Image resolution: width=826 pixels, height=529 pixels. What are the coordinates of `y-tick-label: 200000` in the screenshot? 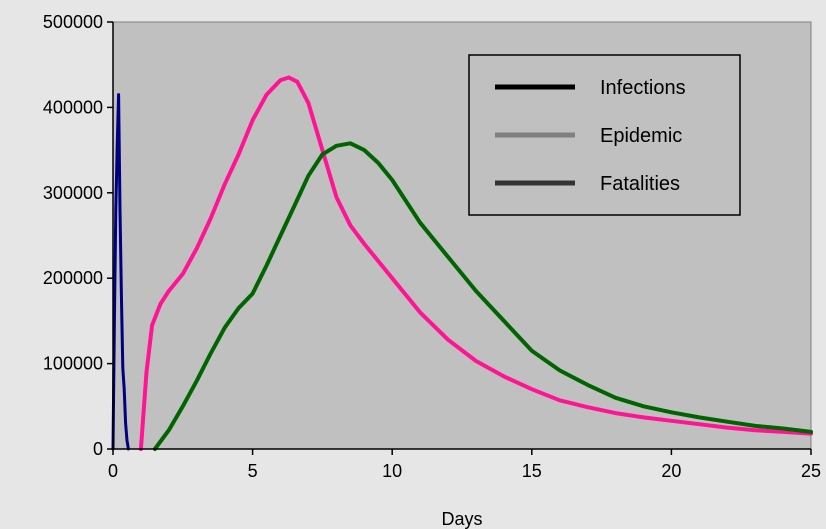 It's located at (73, 278).